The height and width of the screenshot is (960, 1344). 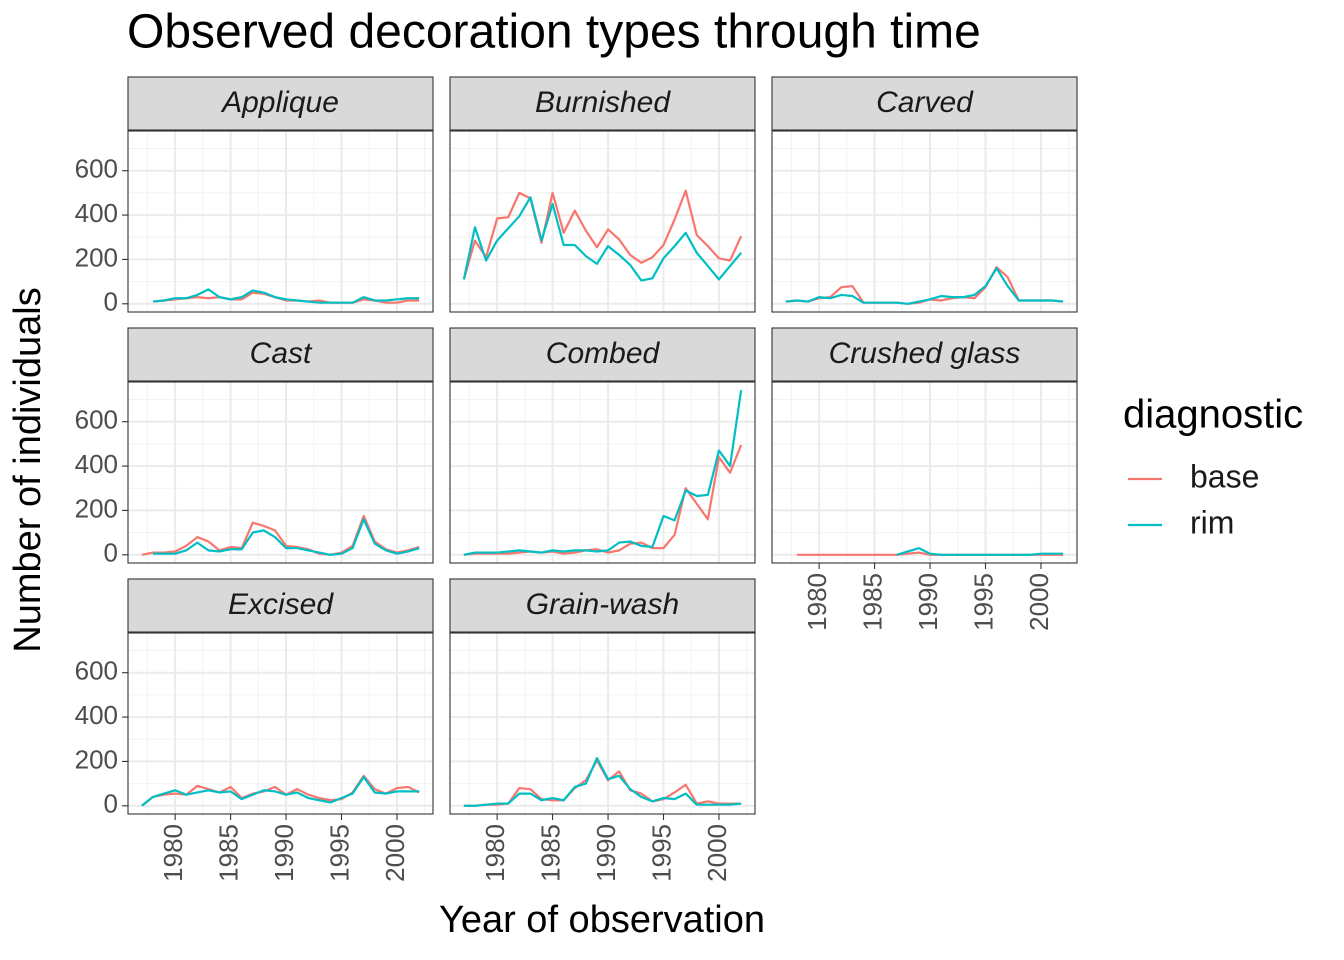 I want to click on strip-text: Carved, so click(x=925, y=102).